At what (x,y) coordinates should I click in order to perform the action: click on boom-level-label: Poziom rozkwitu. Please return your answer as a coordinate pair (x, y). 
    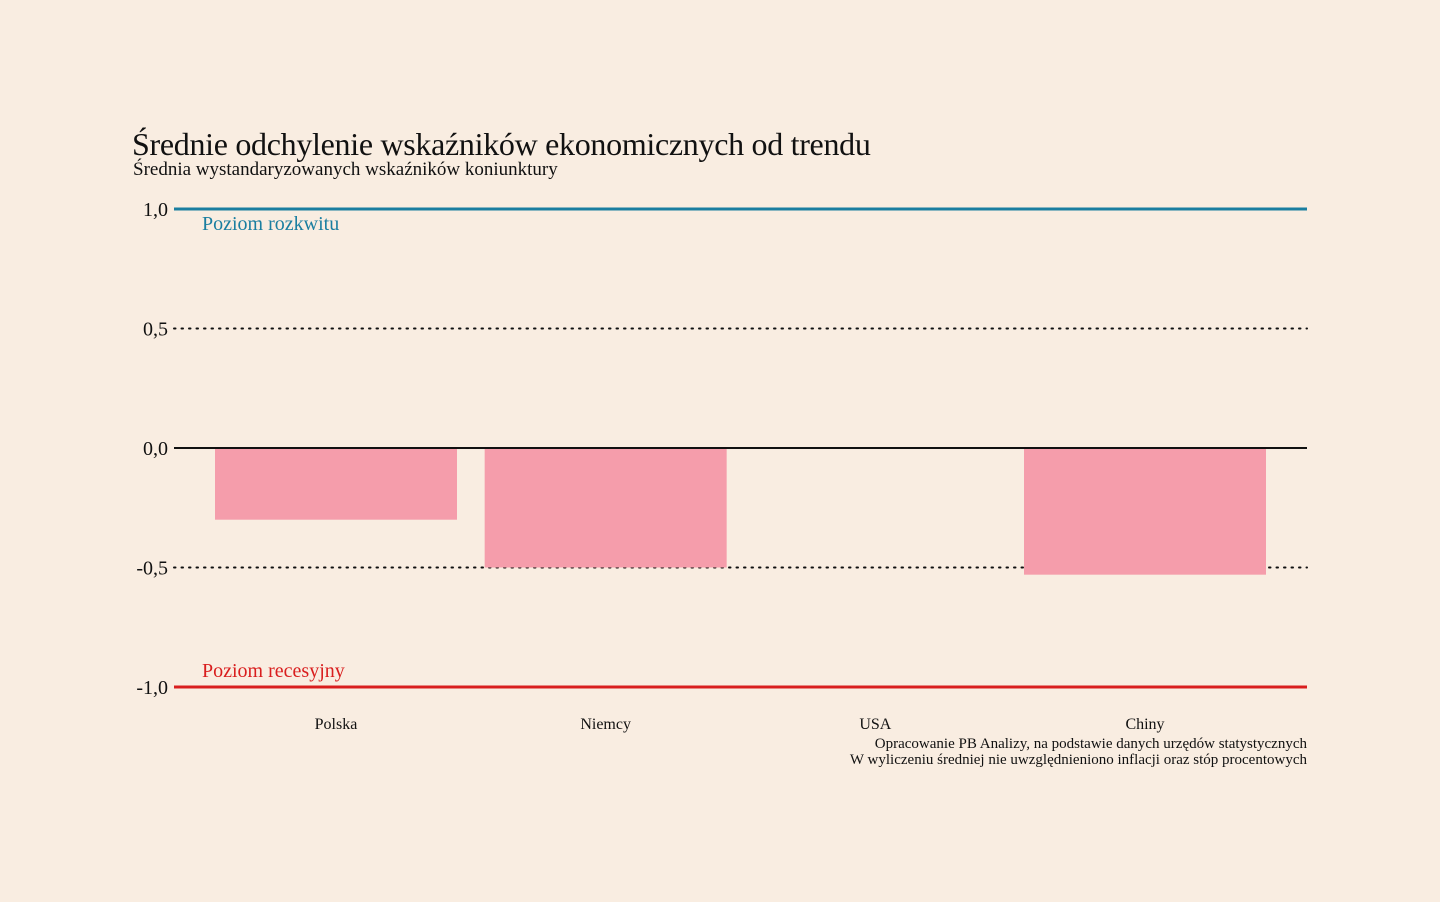
    Looking at the image, I should click on (270, 224).